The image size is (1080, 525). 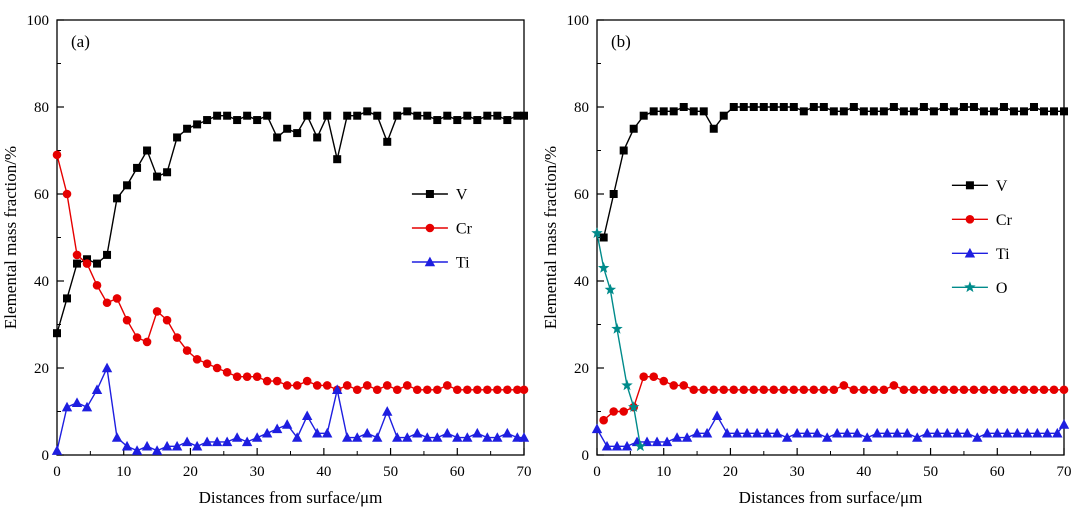 I want to click on panel-label: (b), so click(x=621, y=41).